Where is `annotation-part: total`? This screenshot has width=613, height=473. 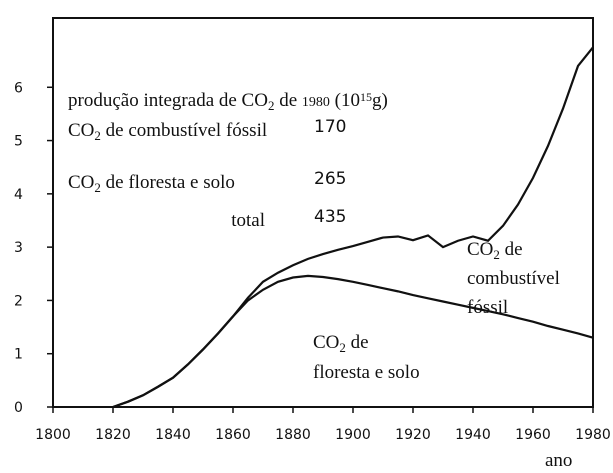
annotation-part: total is located at coordinates (248, 220).